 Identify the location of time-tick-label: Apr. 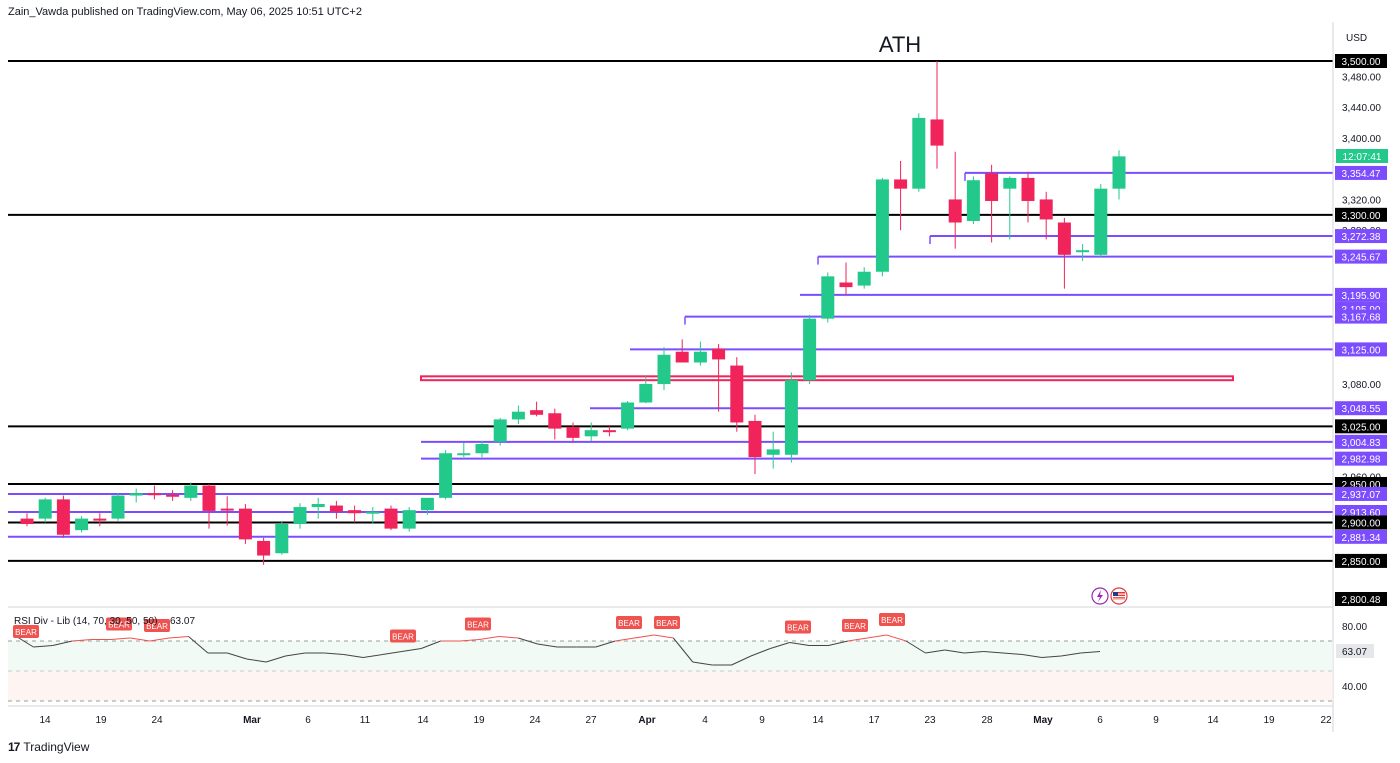
(646, 720).